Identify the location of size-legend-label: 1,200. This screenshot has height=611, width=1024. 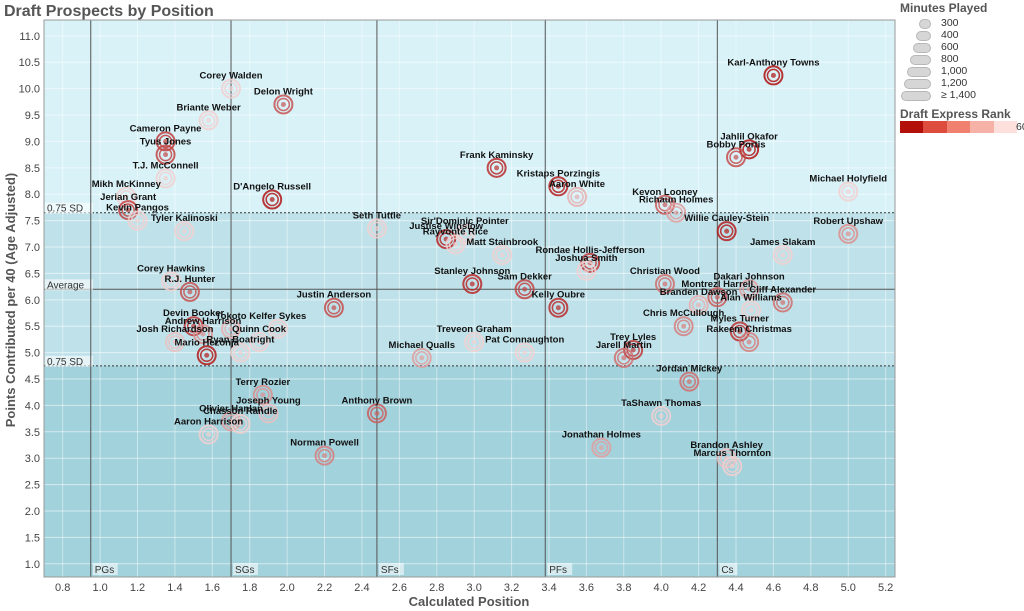
(954, 83).